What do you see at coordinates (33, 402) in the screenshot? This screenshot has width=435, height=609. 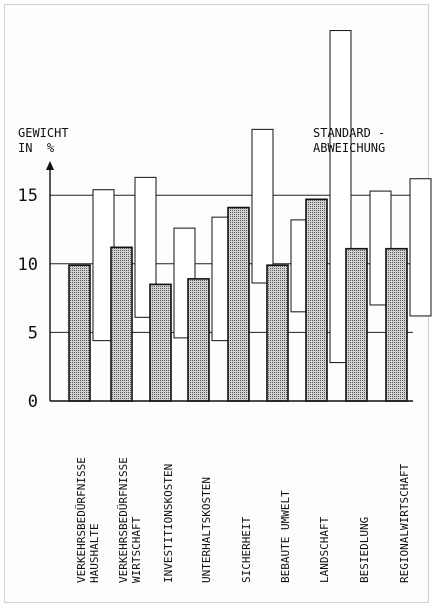 I see `y-tick-label: 0` at bounding box center [33, 402].